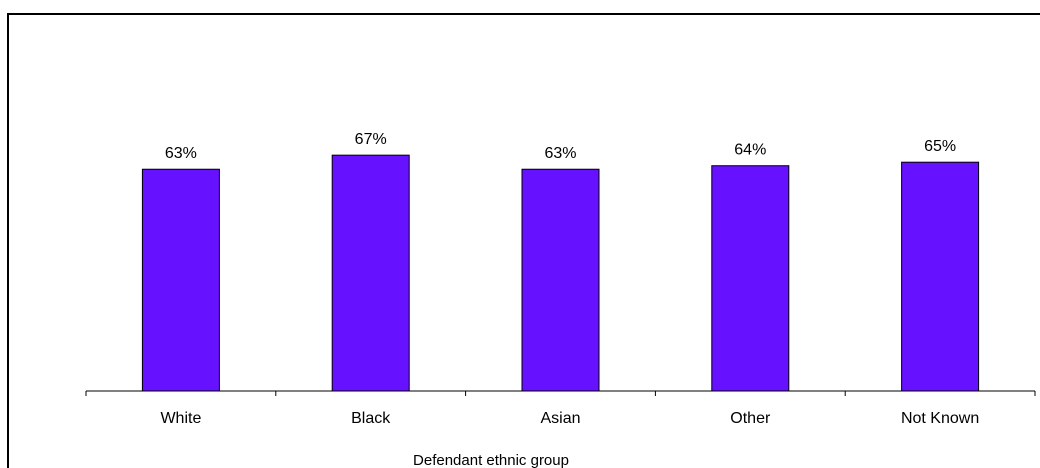 The image size is (1040, 468). I want to click on data-labels-group: 63% 67% 63% 64% 65%, so click(560, 146).